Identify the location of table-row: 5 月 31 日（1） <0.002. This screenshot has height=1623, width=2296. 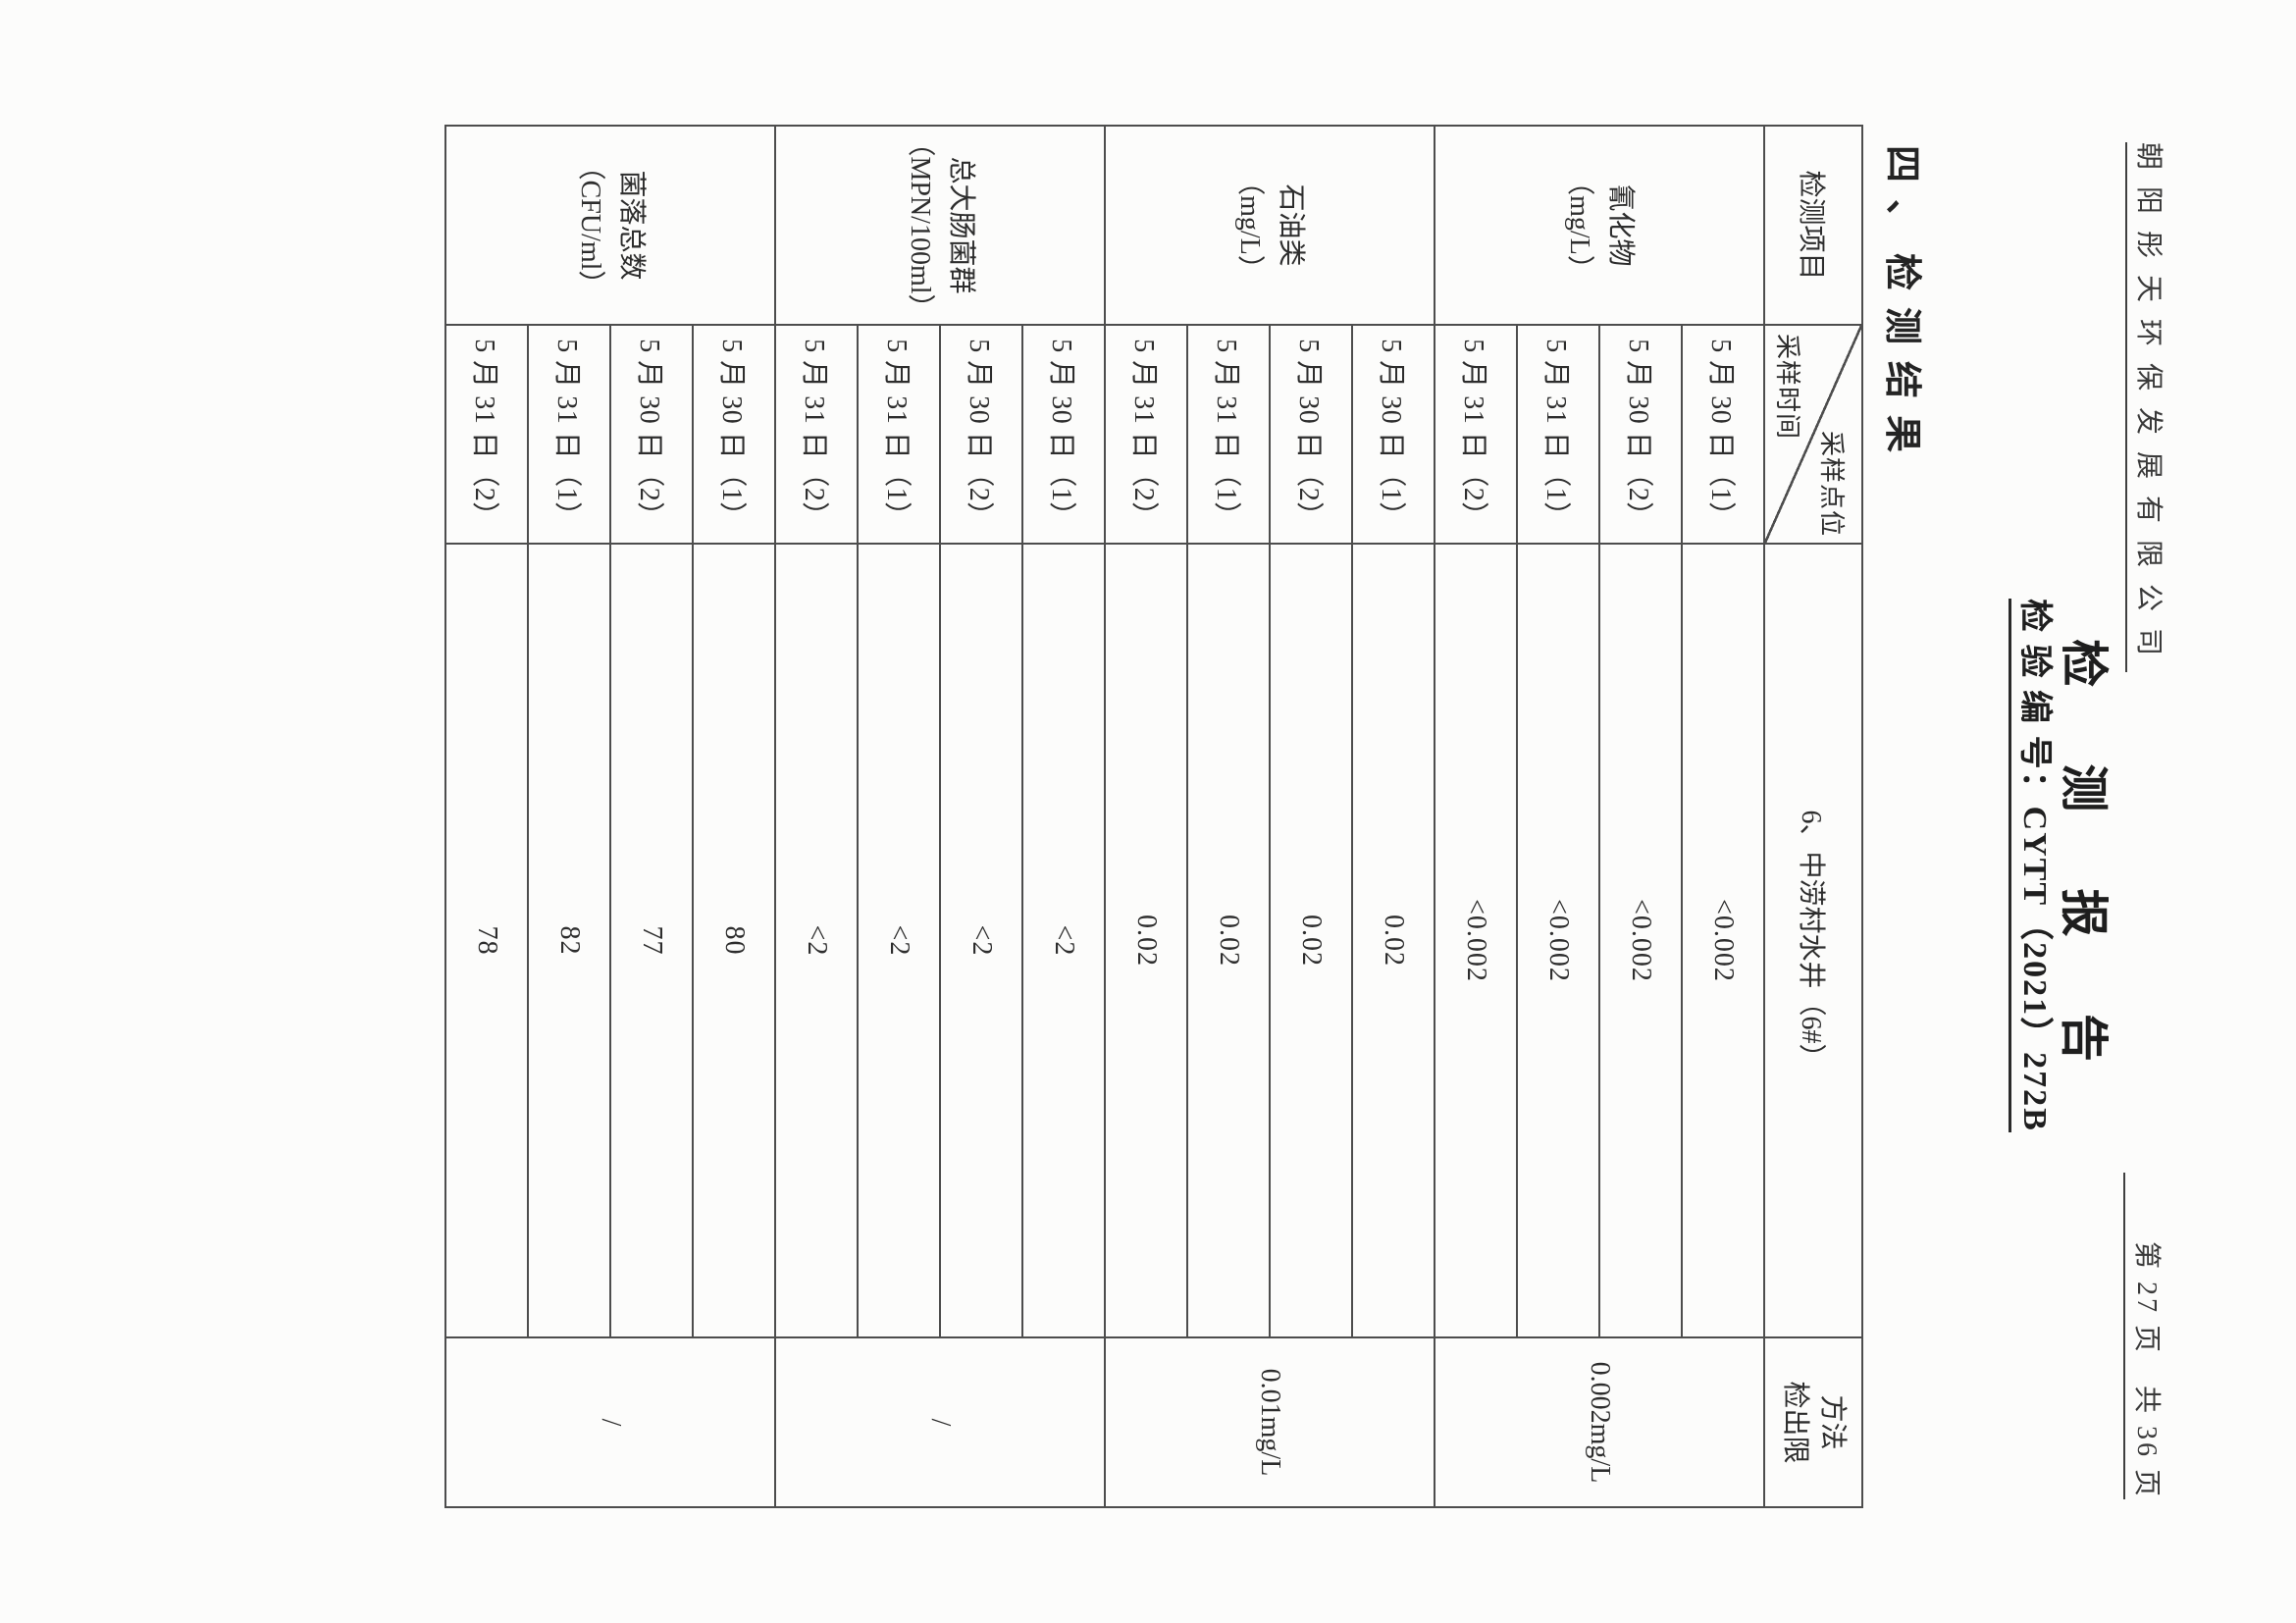
(1558, 816).